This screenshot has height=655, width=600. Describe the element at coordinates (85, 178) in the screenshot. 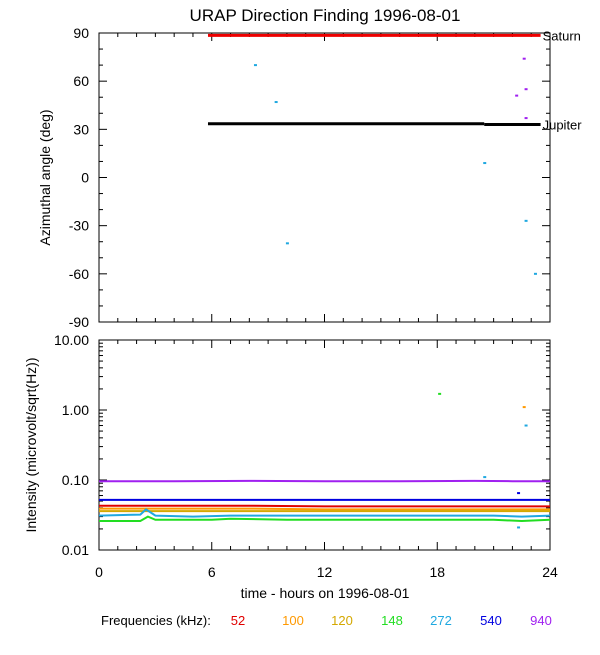

I see `azimuth-y-tick-label: 0` at that location.